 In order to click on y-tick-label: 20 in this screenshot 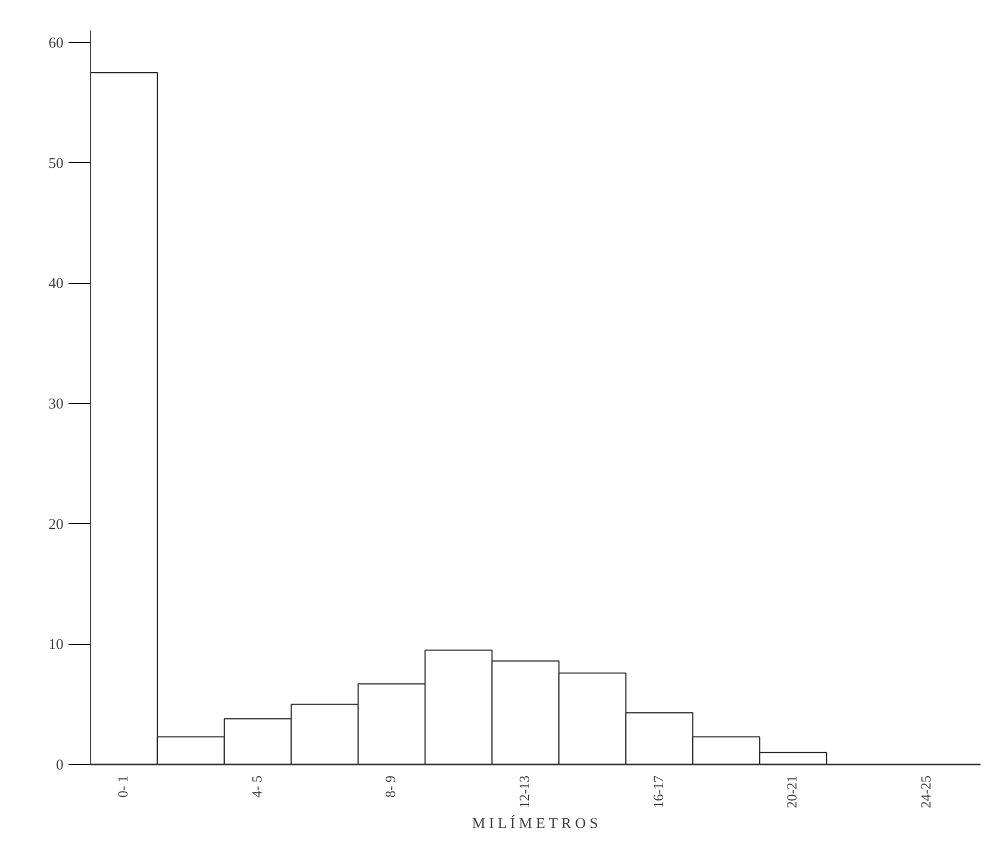, I will do `click(56, 524)`.